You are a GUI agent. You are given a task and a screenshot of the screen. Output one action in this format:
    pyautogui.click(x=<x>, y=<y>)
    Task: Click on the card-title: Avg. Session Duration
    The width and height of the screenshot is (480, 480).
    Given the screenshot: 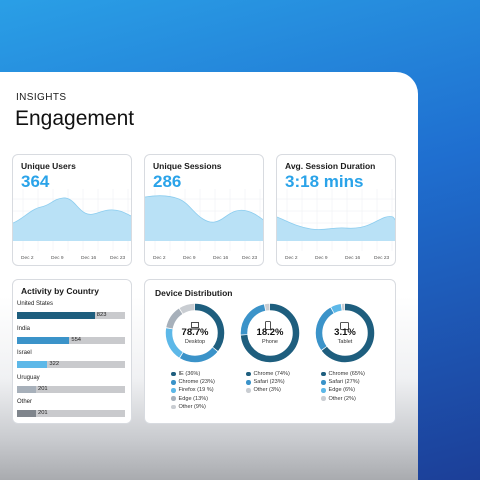 What is the action you would take?
    pyautogui.click(x=330, y=166)
    